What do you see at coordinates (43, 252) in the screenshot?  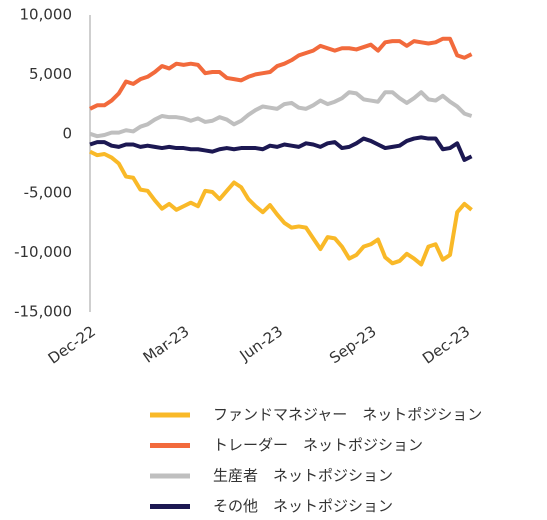 I see `y-tick-label: -10,000` at bounding box center [43, 252].